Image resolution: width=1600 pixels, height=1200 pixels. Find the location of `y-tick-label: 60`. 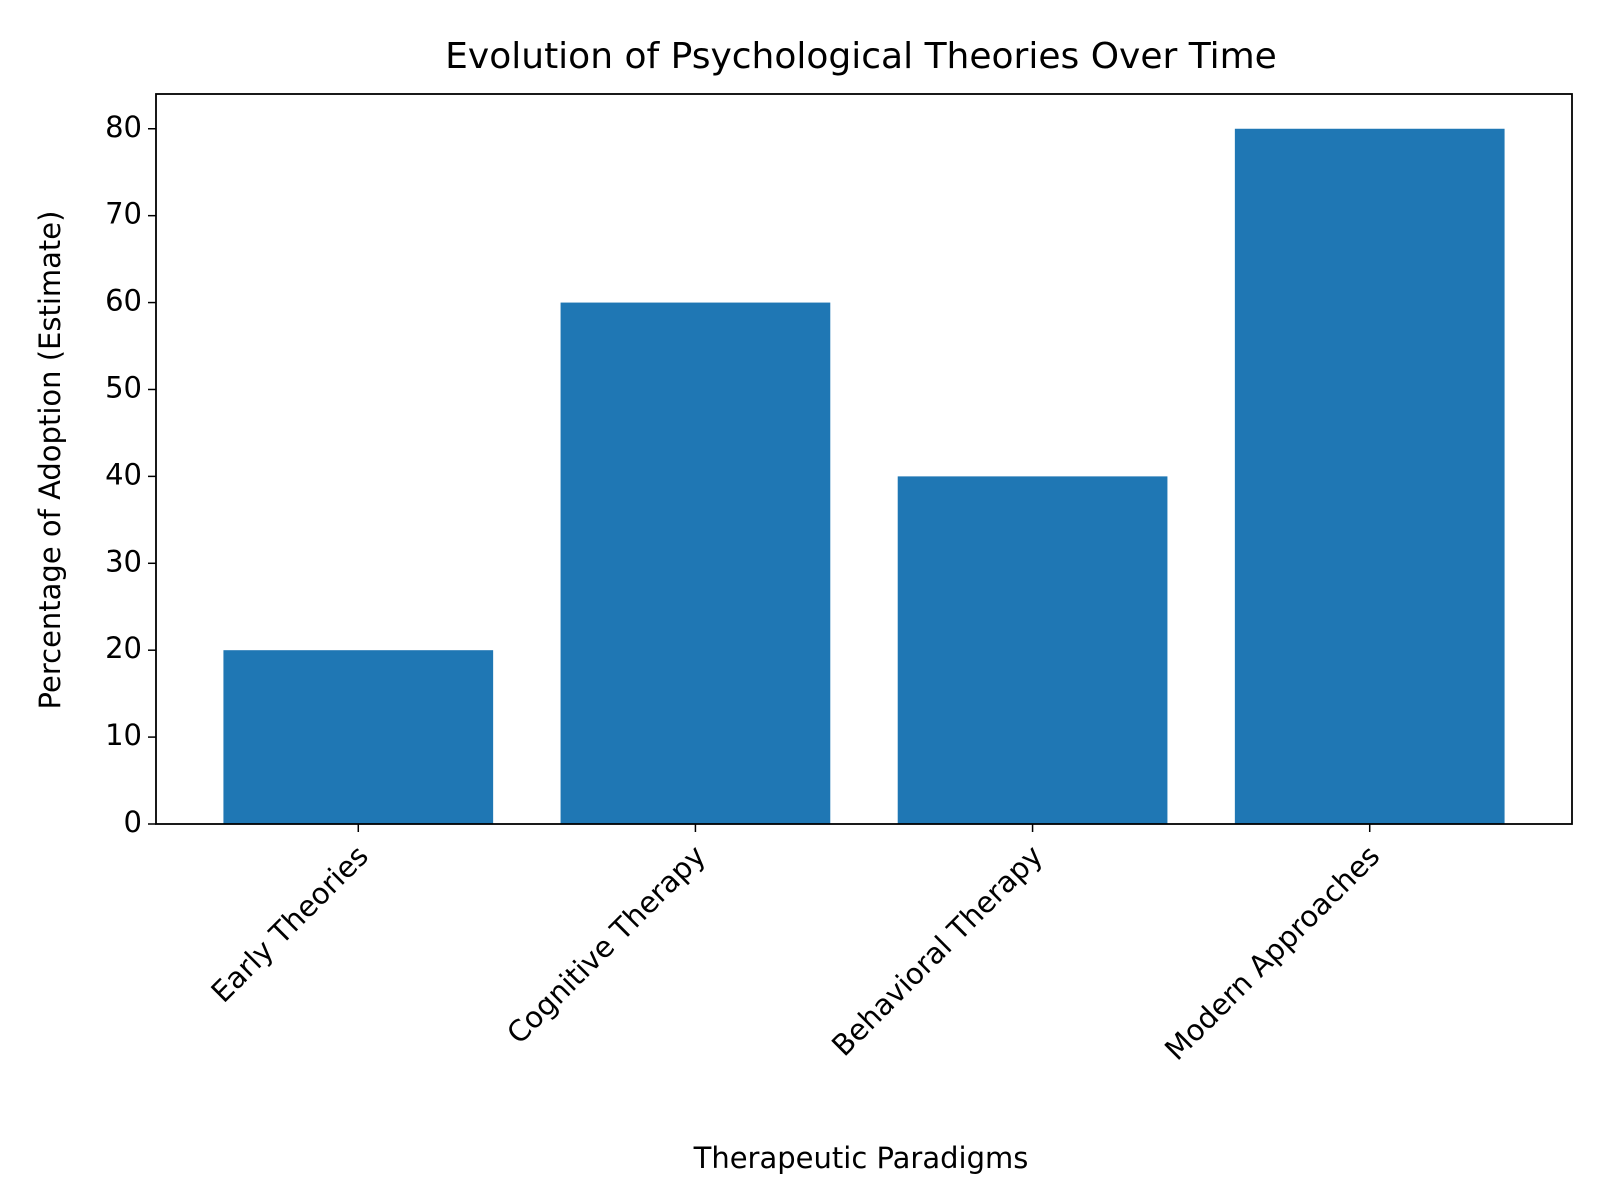

y-tick-label: 60 is located at coordinates (123, 301).